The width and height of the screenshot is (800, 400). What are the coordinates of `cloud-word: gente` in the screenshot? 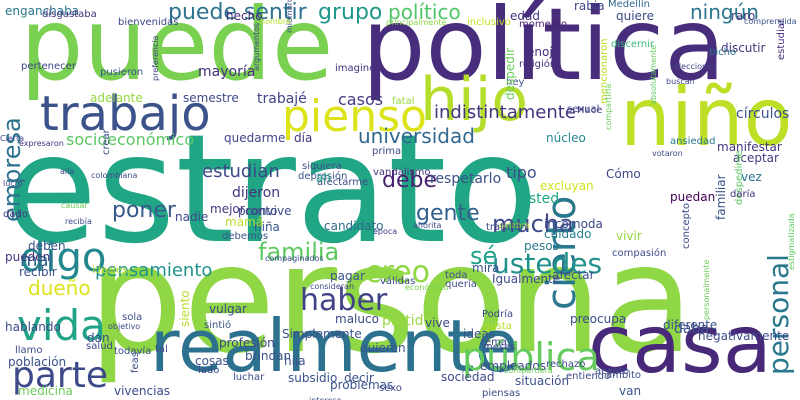 It's located at (448, 213).